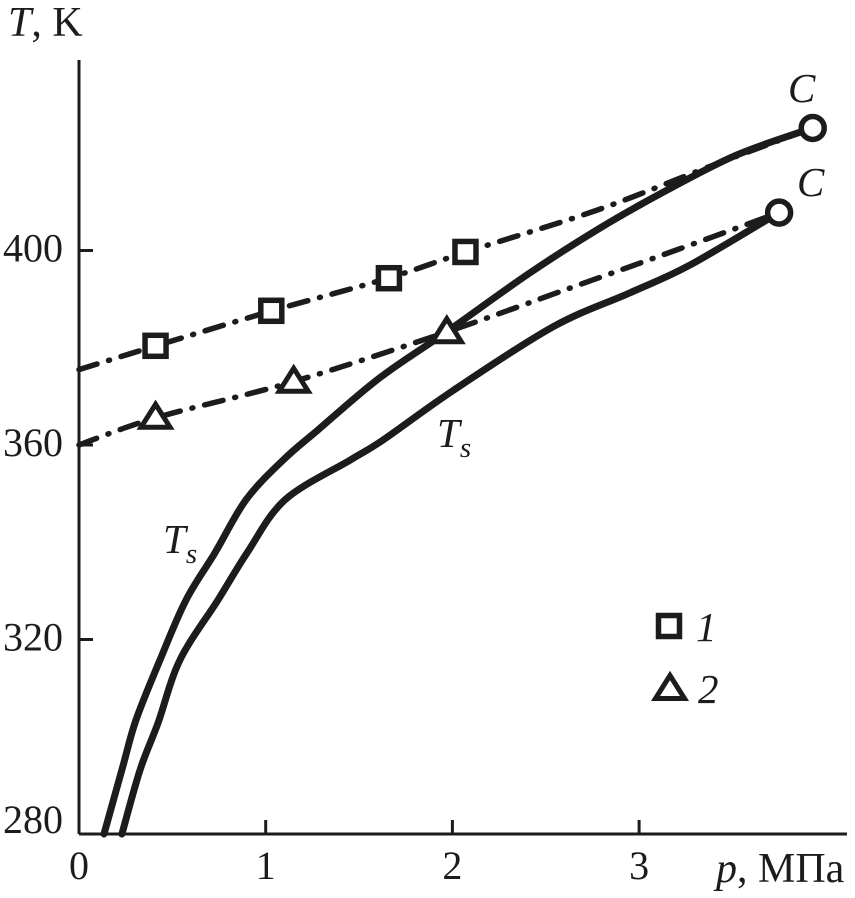  I want to click on x-axis-symbol: p, so click(725, 869).